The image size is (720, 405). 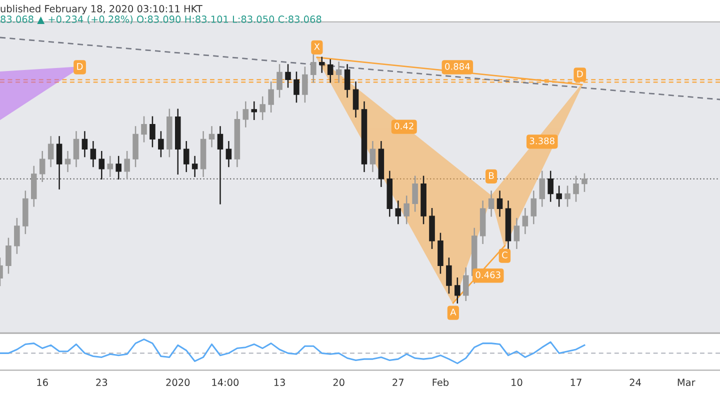 What do you see at coordinates (453, 312) in the screenshot?
I see `annotation: A` at bounding box center [453, 312].